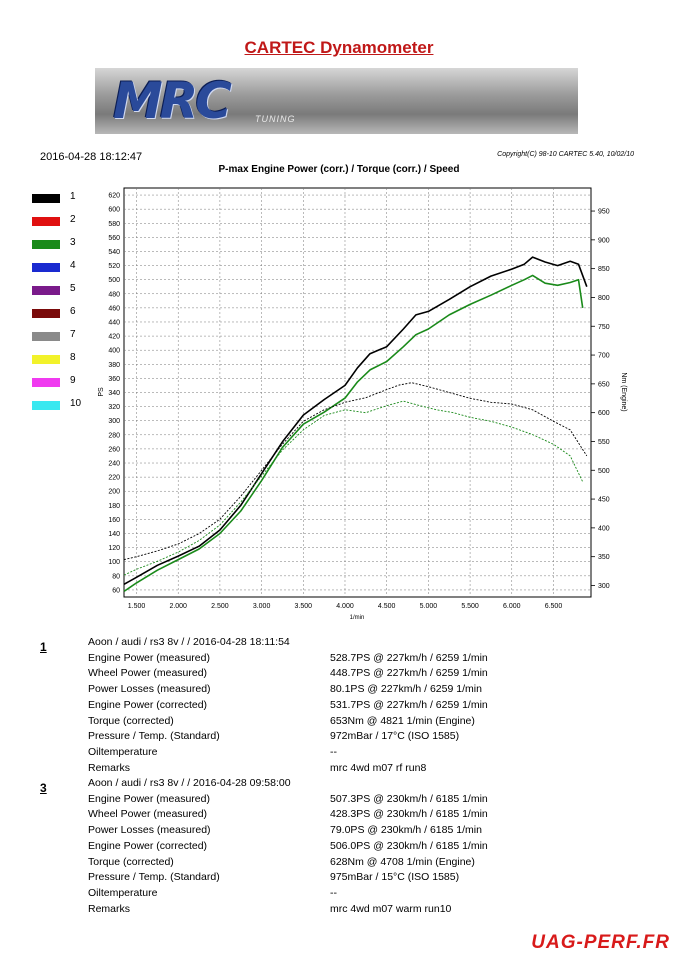 Image resolution: width=678 pixels, height=960 pixels. Describe the element at coordinates (114, 534) in the screenshot. I see `y-tick-label: 140` at that location.